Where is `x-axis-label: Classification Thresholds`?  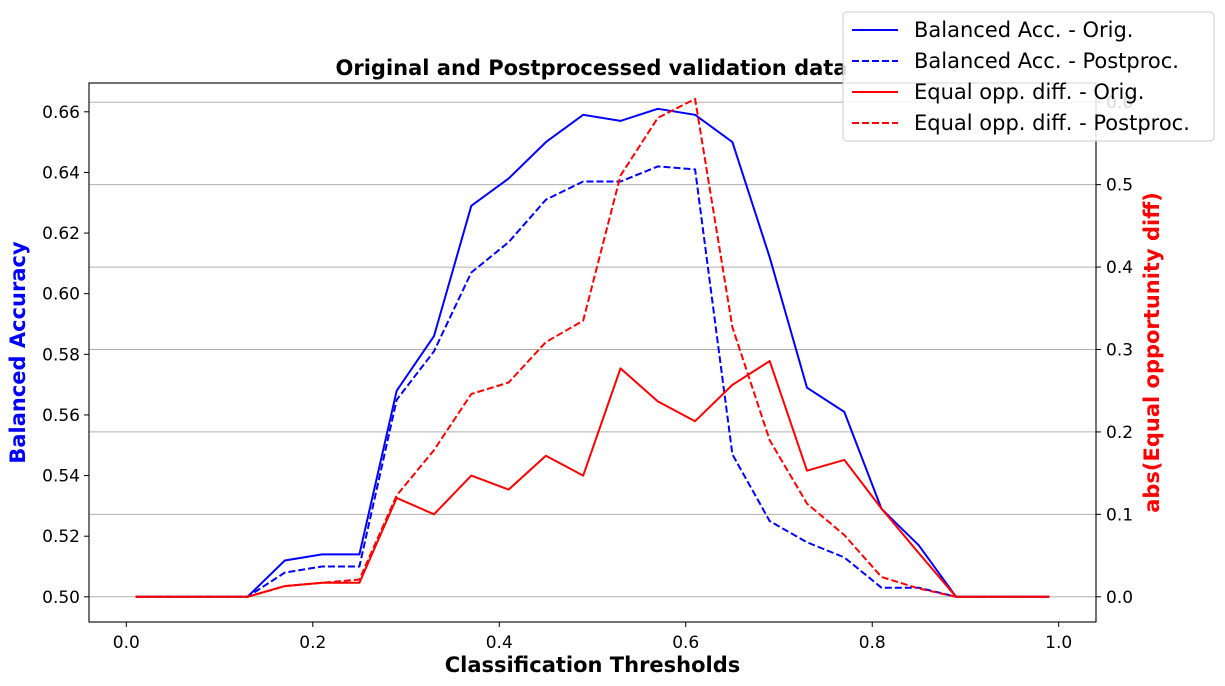
x-axis-label: Classification Thresholds is located at coordinates (593, 665).